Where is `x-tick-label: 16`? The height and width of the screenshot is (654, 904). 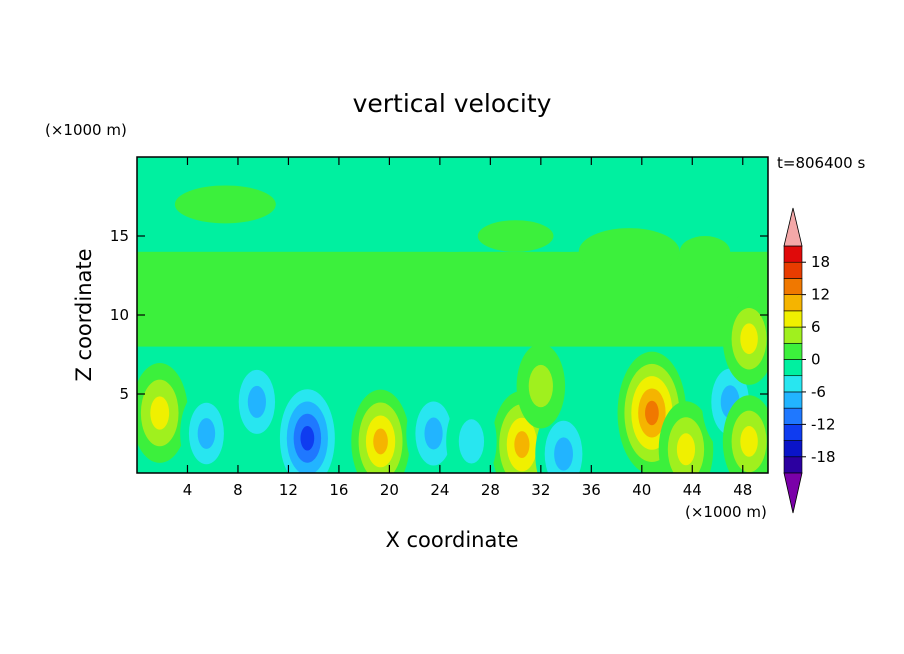
x-tick-label: 16 is located at coordinates (338, 490).